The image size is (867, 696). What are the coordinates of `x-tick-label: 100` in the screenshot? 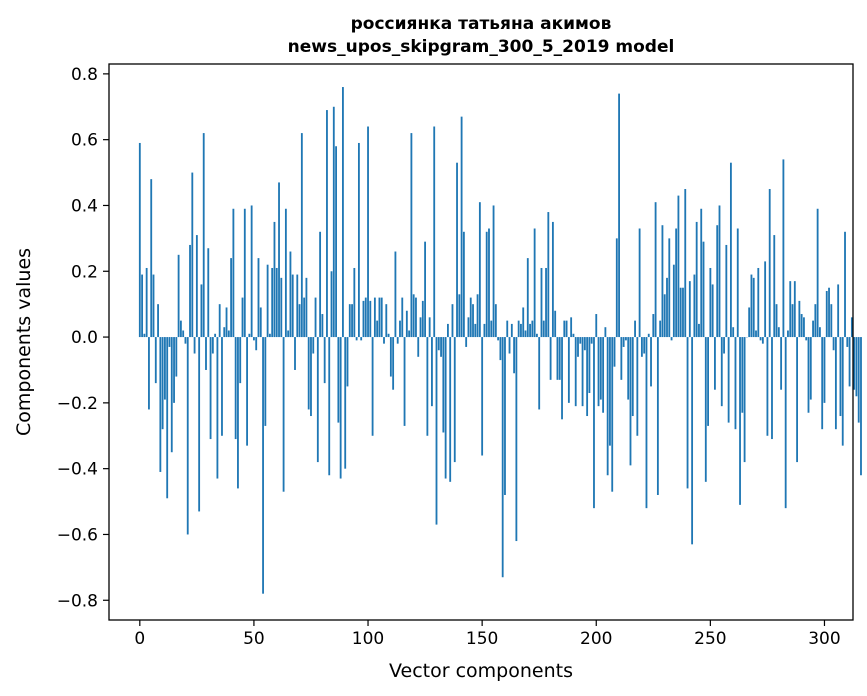 It's located at (368, 639).